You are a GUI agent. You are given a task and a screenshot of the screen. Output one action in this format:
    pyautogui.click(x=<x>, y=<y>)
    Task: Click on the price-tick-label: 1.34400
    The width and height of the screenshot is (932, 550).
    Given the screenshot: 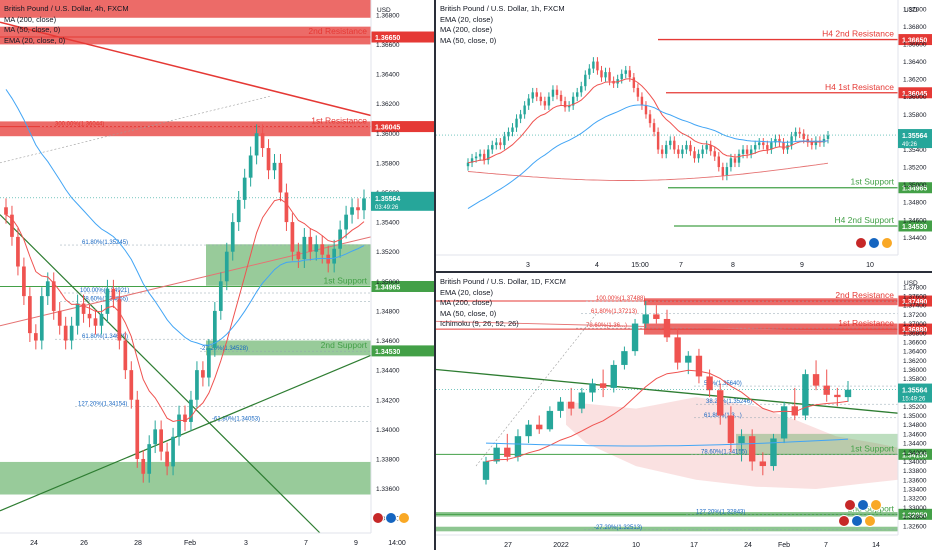 What is the action you would take?
    pyautogui.click(x=915, y=444)
    